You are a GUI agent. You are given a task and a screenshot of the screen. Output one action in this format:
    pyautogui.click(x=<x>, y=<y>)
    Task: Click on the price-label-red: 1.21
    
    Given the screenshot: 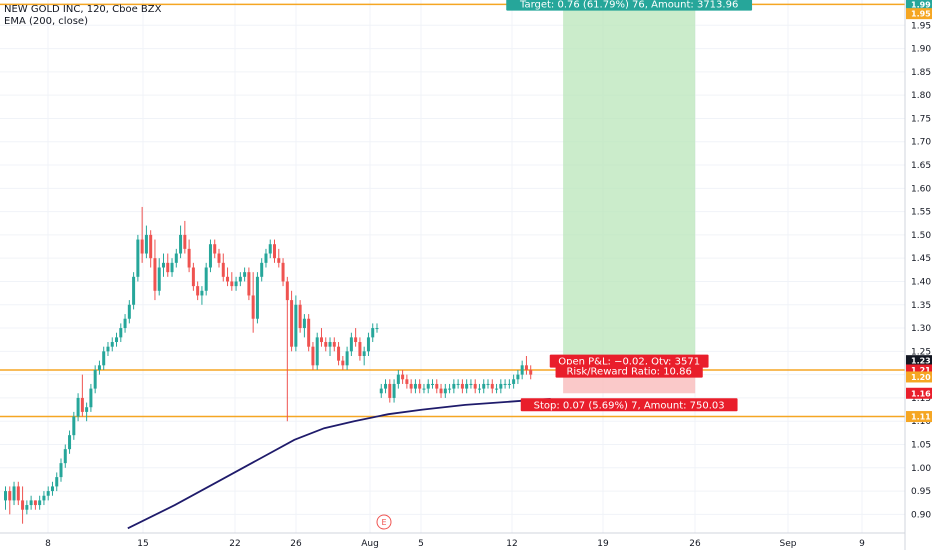 What is the action you would take?
    pyautogui.click(x=919, y=370)
    